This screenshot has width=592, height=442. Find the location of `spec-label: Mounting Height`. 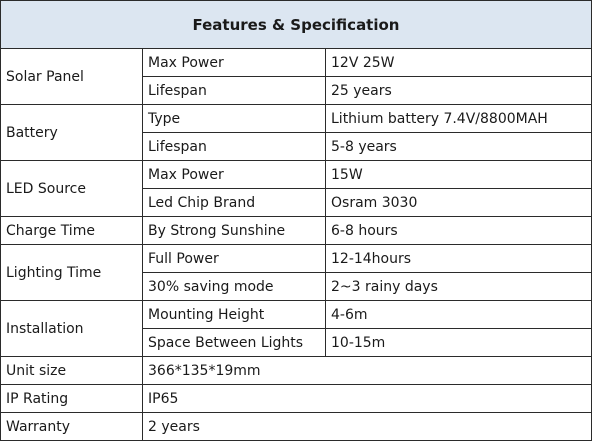

spec-label: Mounting Height is located at coordinates (234, 314).